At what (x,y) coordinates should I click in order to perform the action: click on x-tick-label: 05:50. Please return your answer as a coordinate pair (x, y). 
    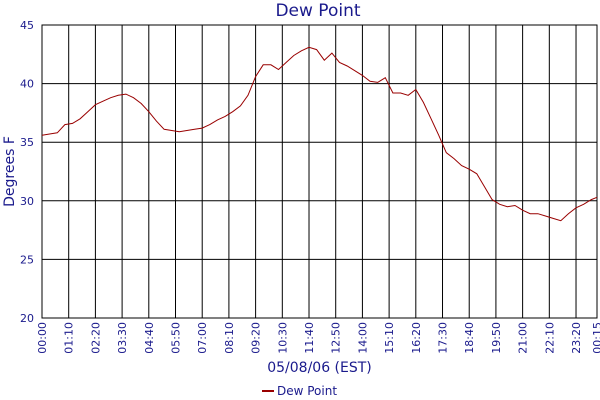
    Looking at the image, I should click on (176, 338).